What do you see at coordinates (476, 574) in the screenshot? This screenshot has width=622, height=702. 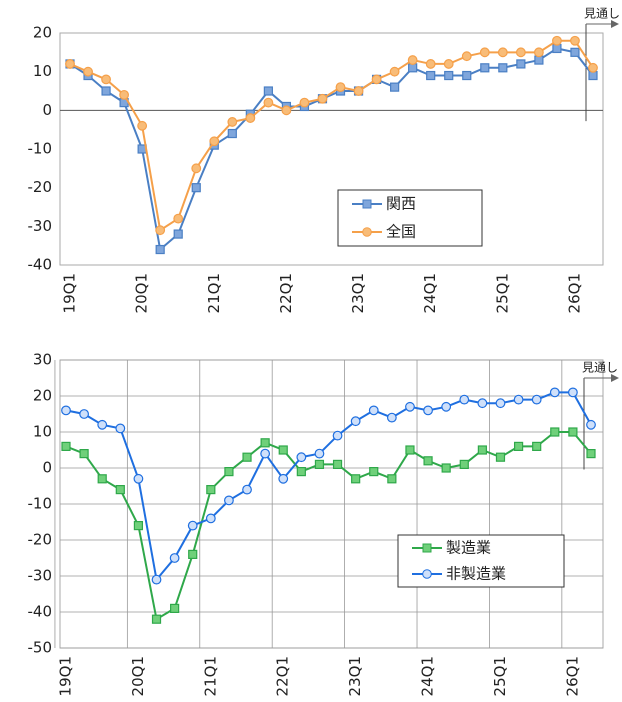 I see `legend-label: 非製造業` at bounding box center [476, 574].